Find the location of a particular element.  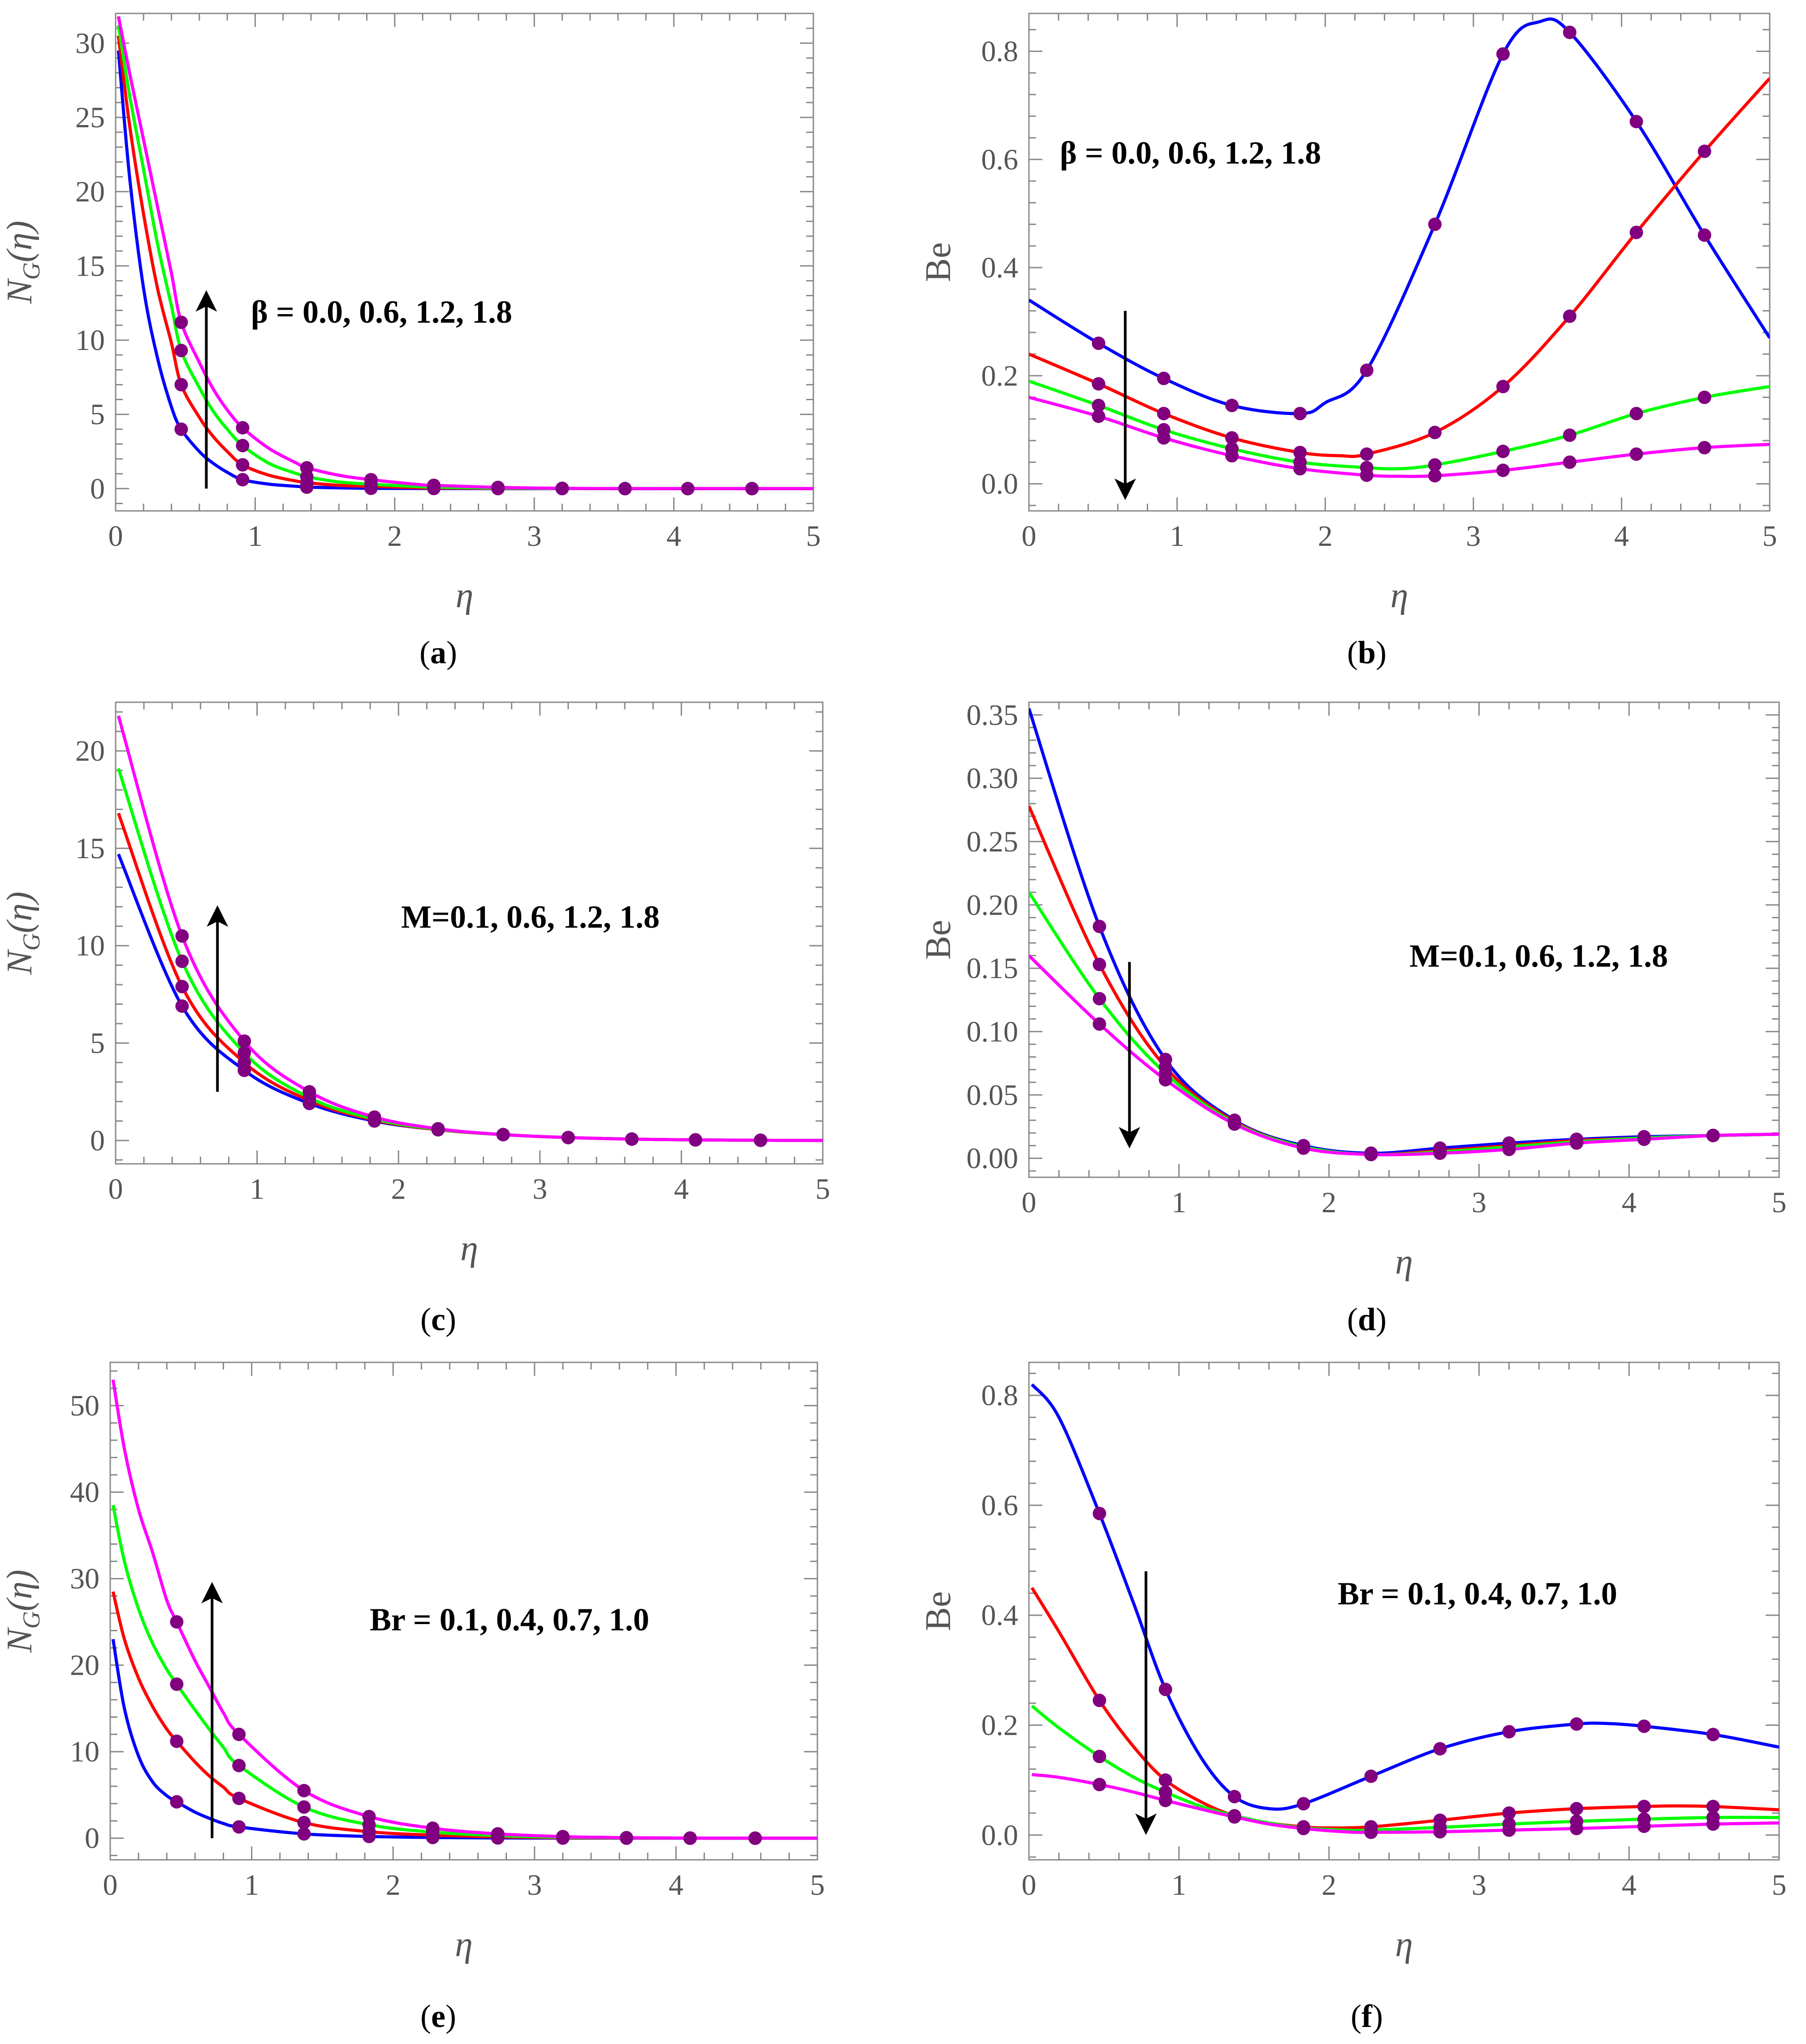

y-tick-label: 0.6 is located at coordinates (1000, 159).